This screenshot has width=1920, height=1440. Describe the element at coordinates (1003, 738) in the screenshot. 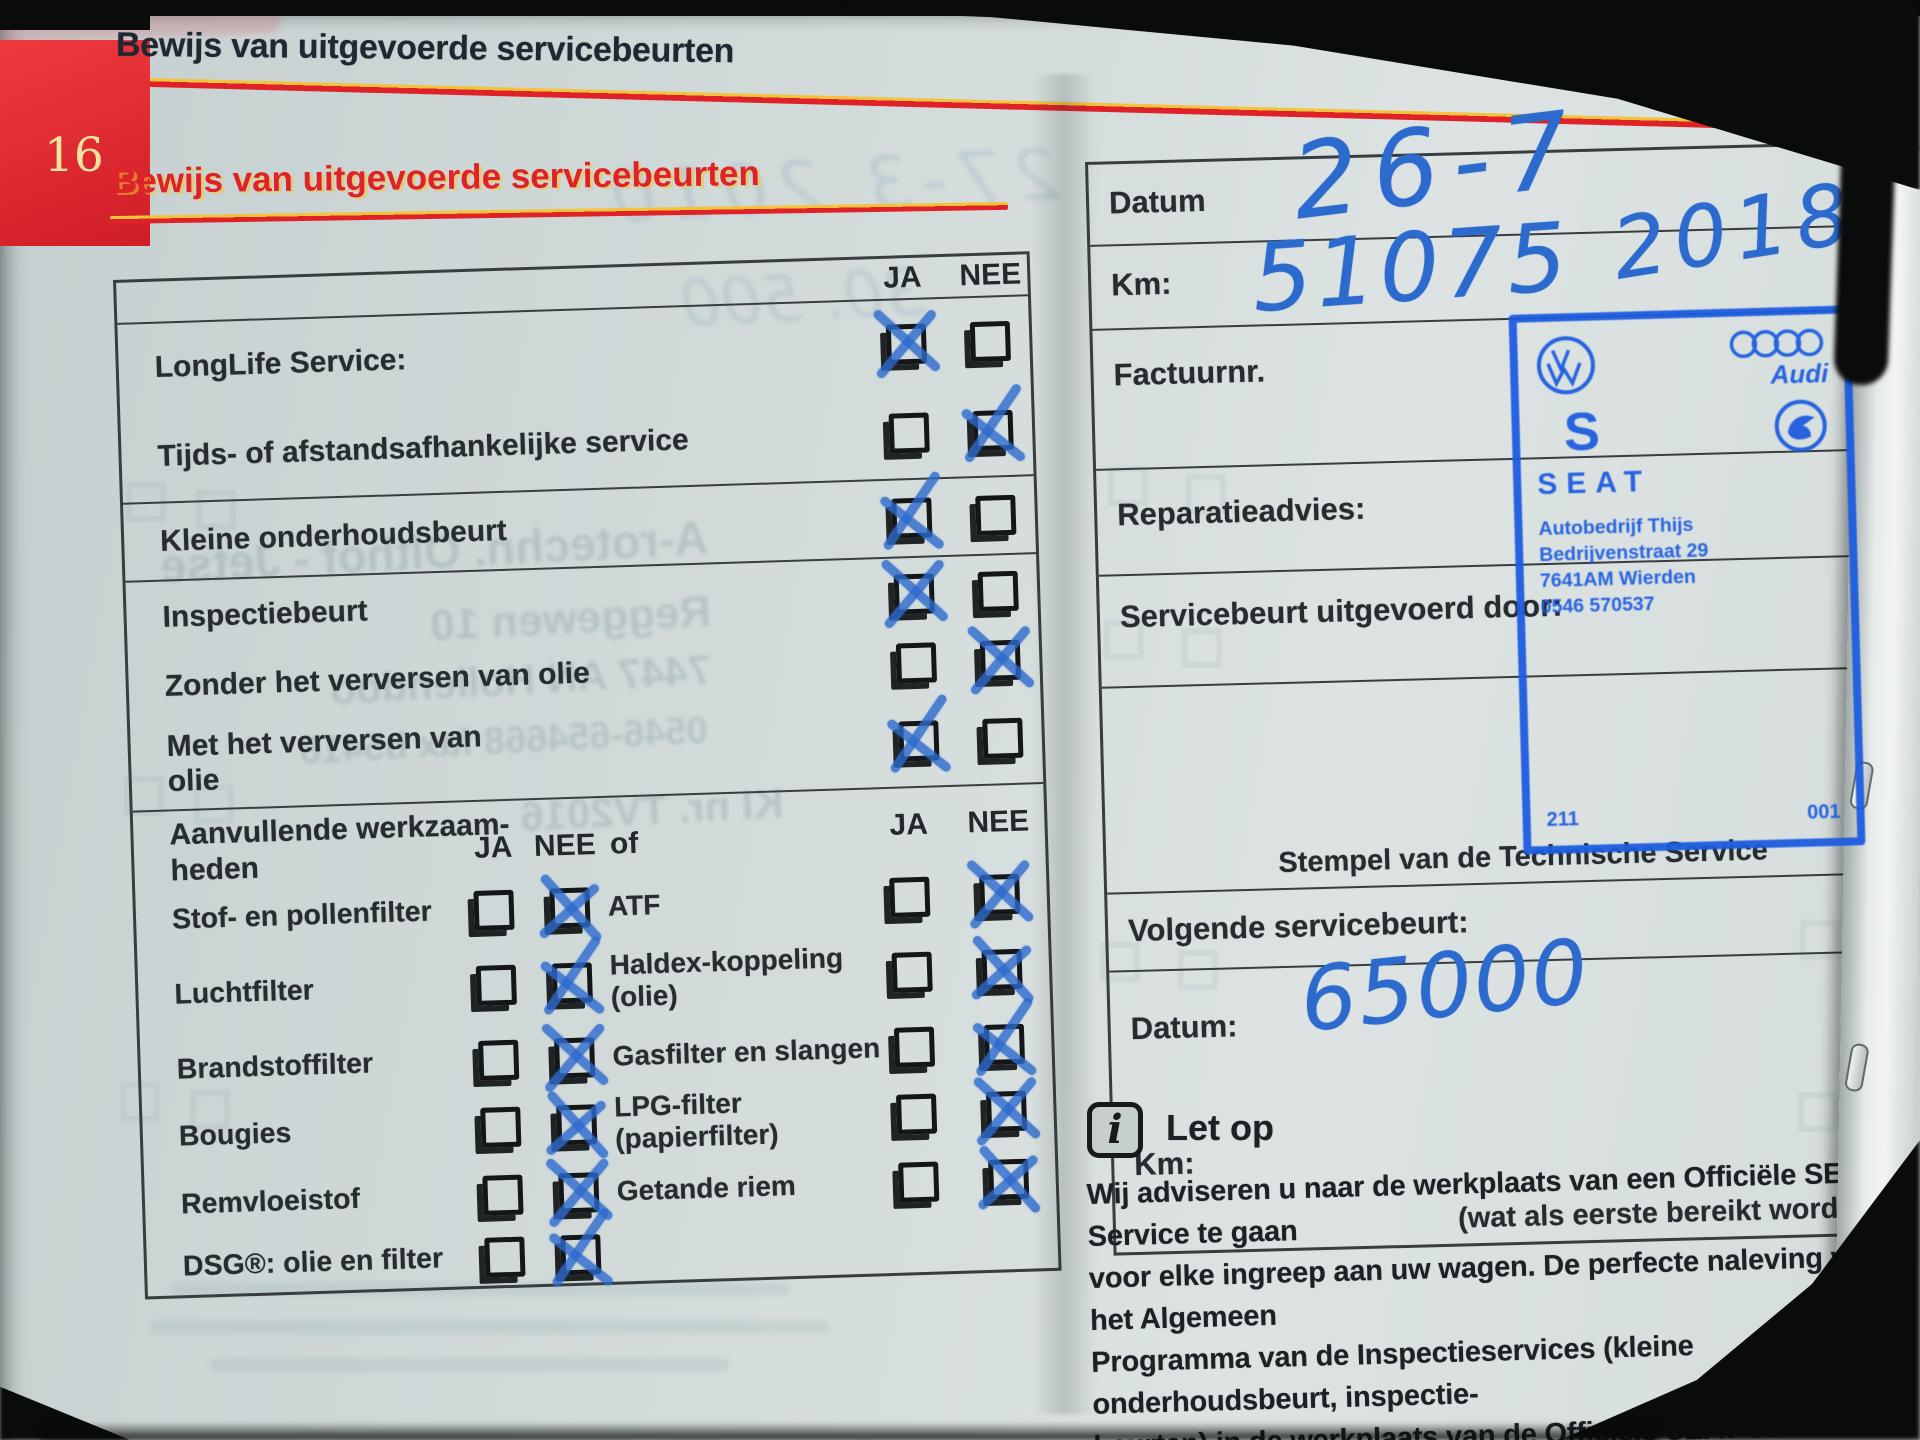

I see `checkbox-met-olie-nee` at that location.